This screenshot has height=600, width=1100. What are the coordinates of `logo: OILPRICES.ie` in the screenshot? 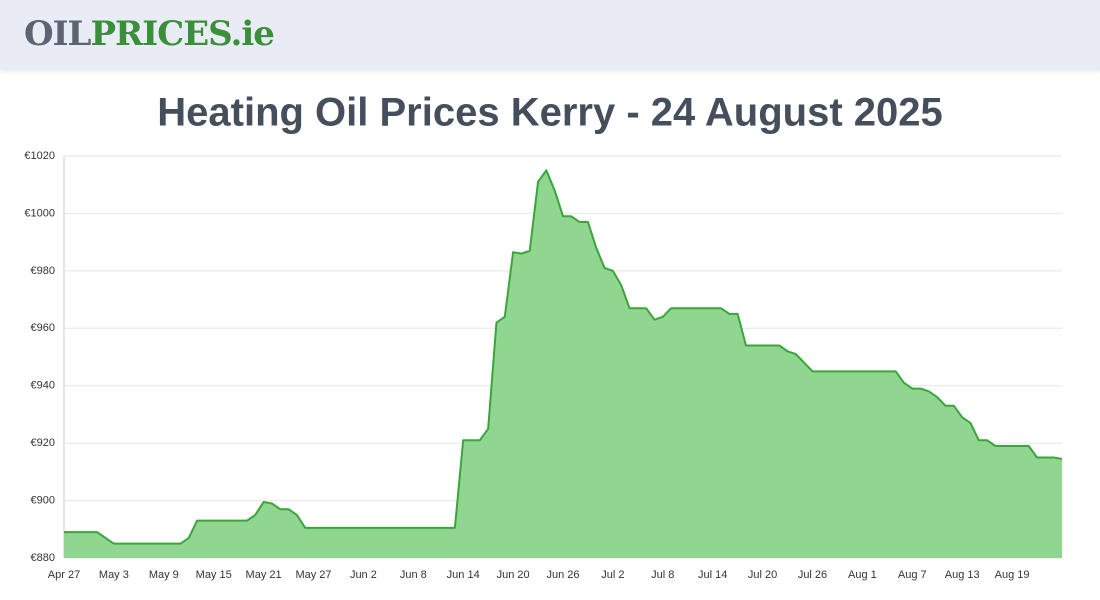 It's located at (149, 34).